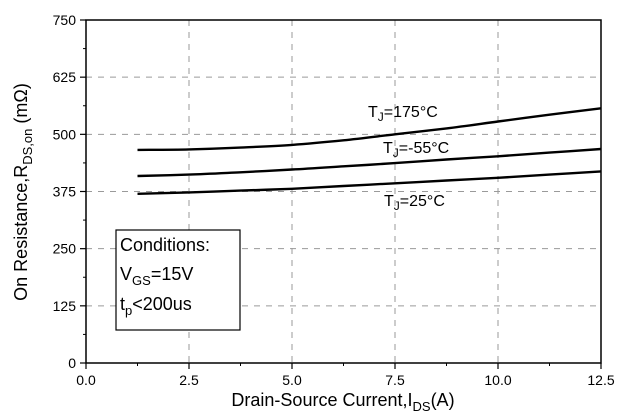  Describe the element at coordinates (65, 77) in the screenshot. I see `y-tick-label: 625` at that location.